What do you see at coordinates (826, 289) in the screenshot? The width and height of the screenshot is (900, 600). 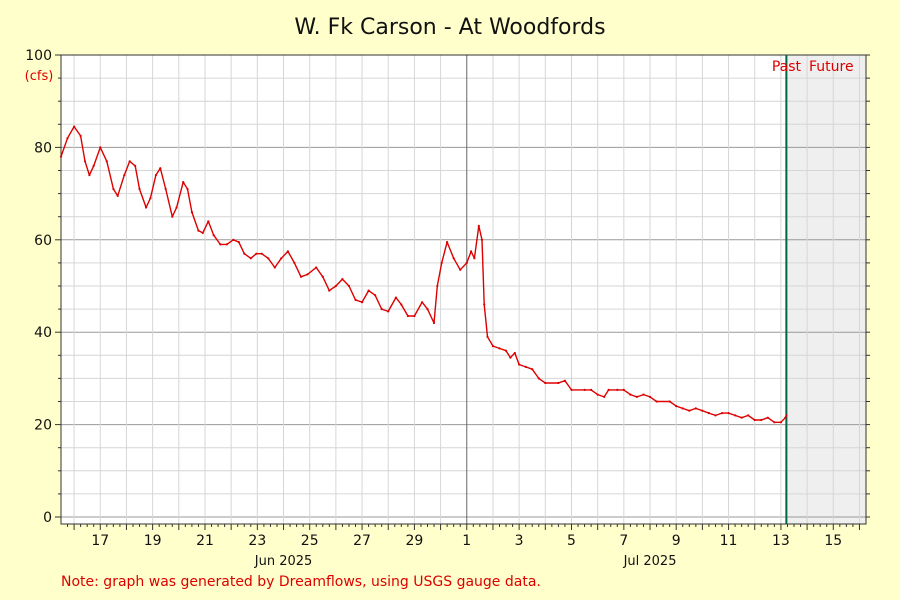 I see `future-shade` at bounding box center [826, 289].